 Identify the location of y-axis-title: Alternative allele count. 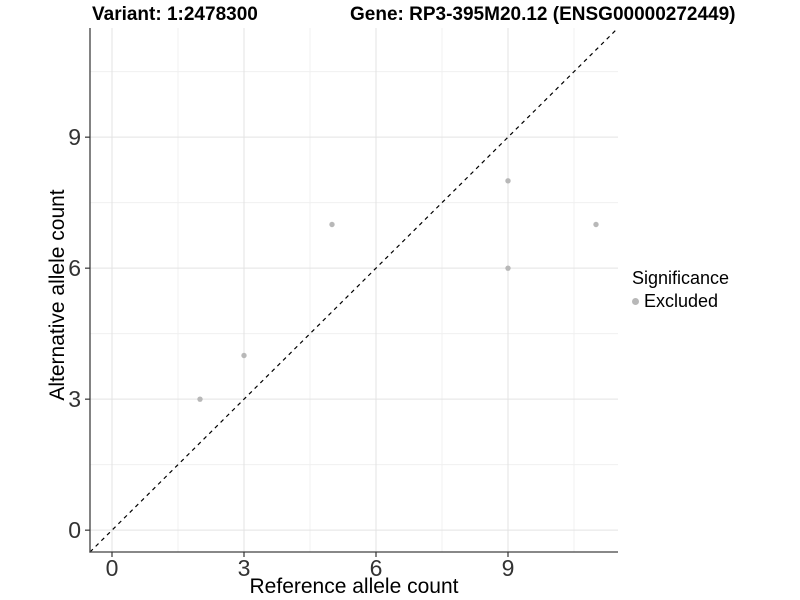
(57, 295).